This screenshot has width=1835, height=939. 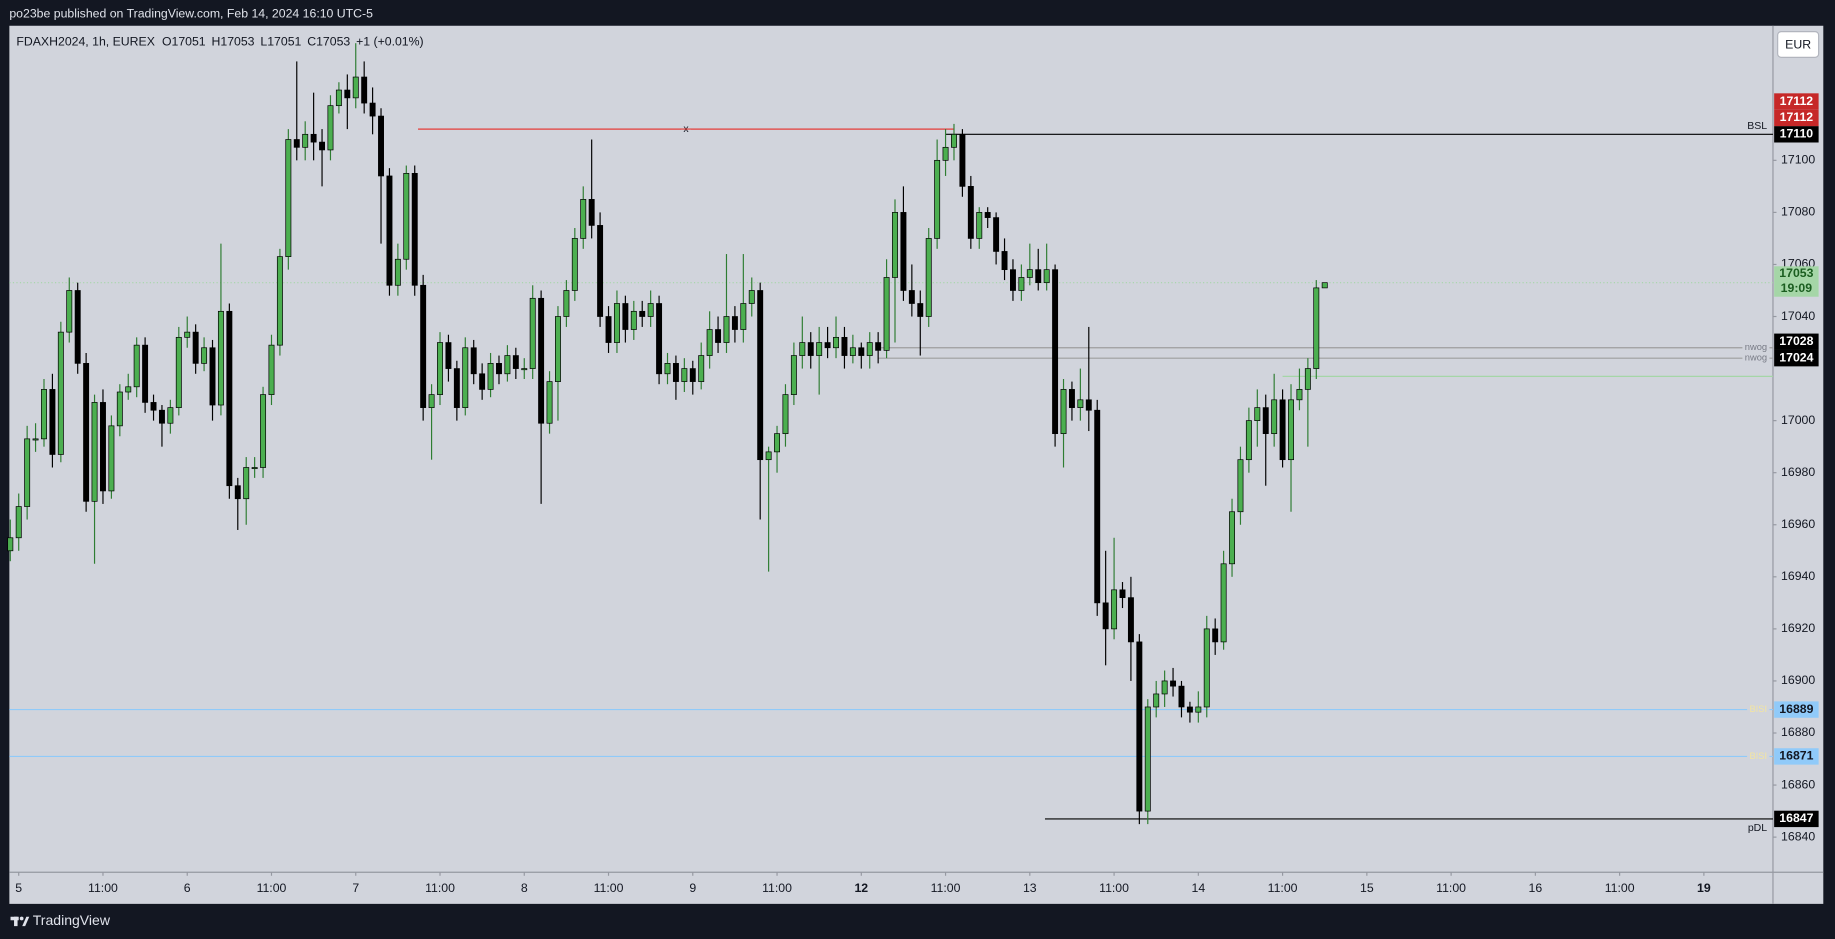 I want to click on level-label: BISI, so click(x=1758, y=709).